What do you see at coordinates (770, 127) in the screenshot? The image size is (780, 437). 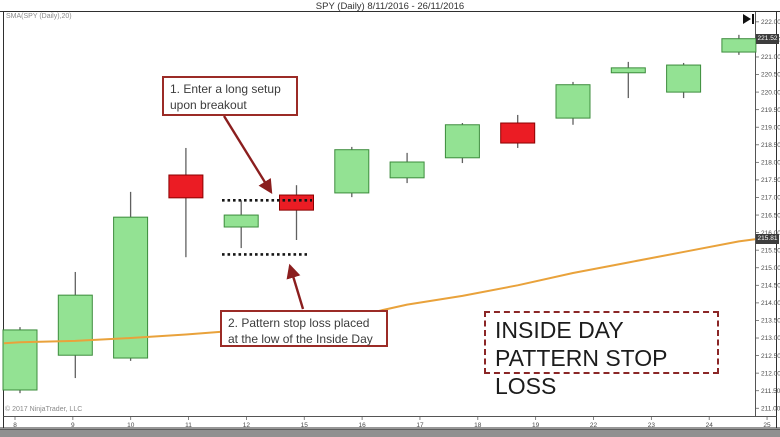 I see `price-tick-label: 219.00` at bounding box center [770, 127].